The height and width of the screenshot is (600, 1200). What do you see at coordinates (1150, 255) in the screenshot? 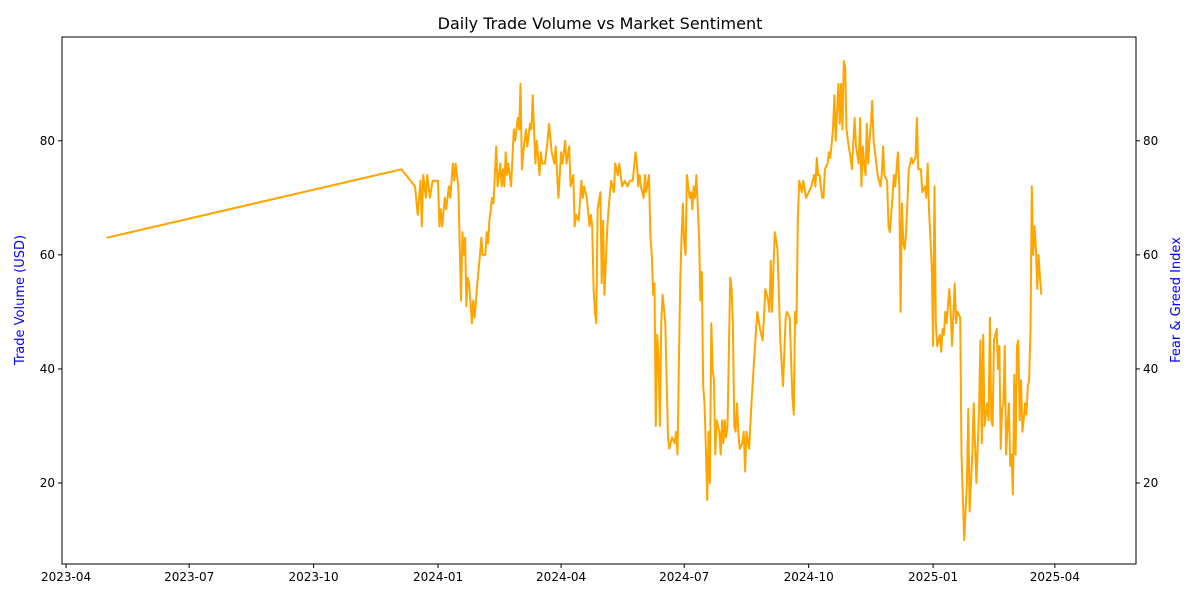
I see `y-tick-label-right: 60` at bounding box center [1150, 255].